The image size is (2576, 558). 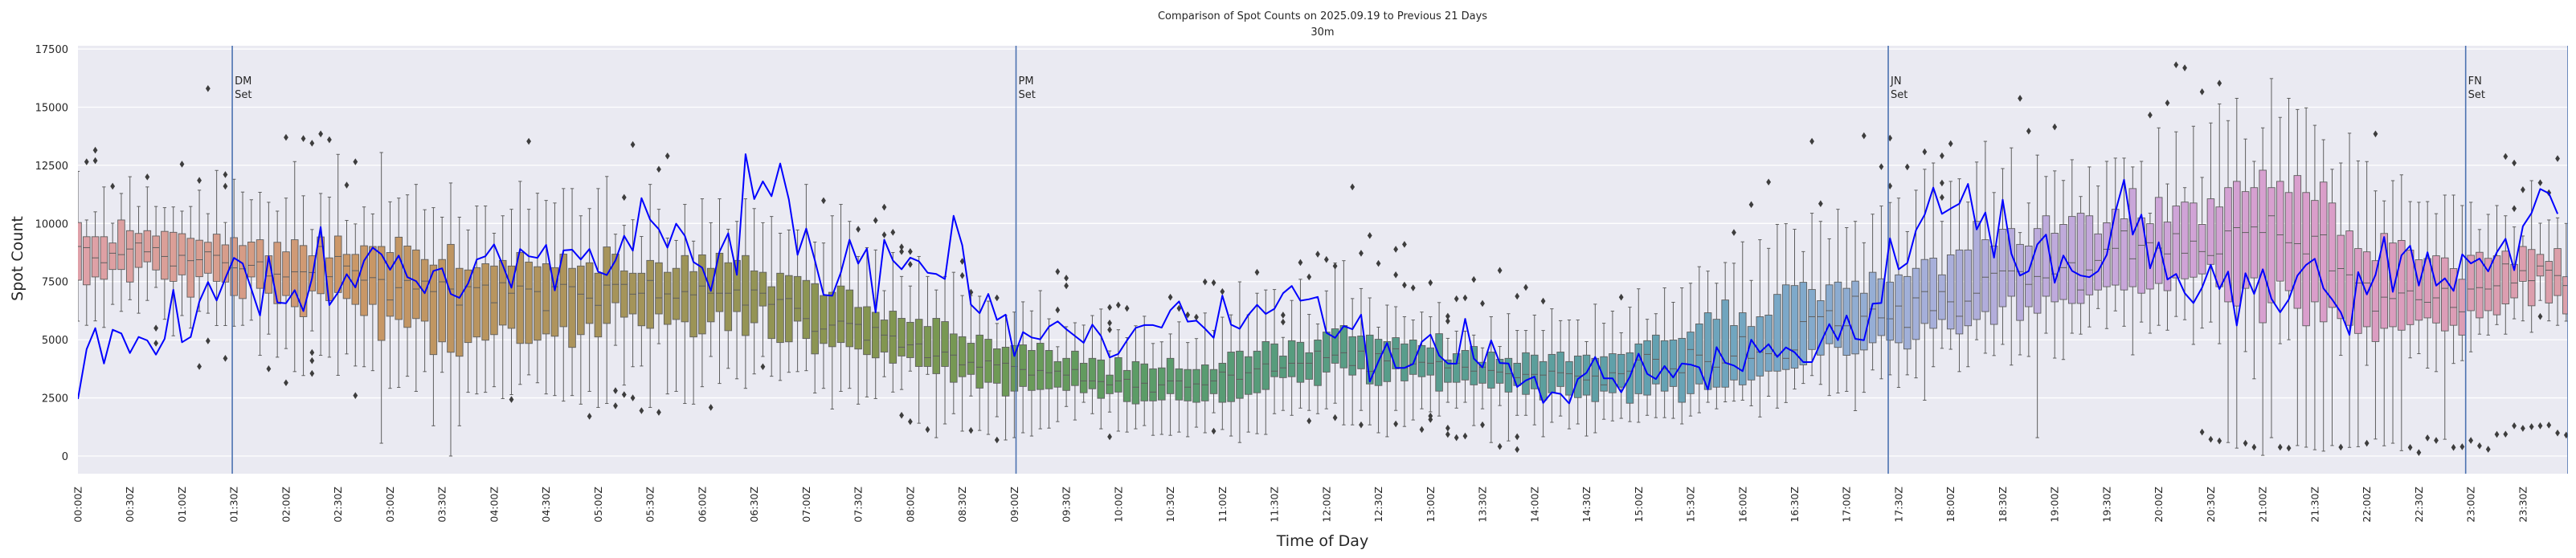 What do you see at coordinates (182, 505) in the screenshot?
I see `x-tick-label: 01:00Z` at bounding box center [182, 505].